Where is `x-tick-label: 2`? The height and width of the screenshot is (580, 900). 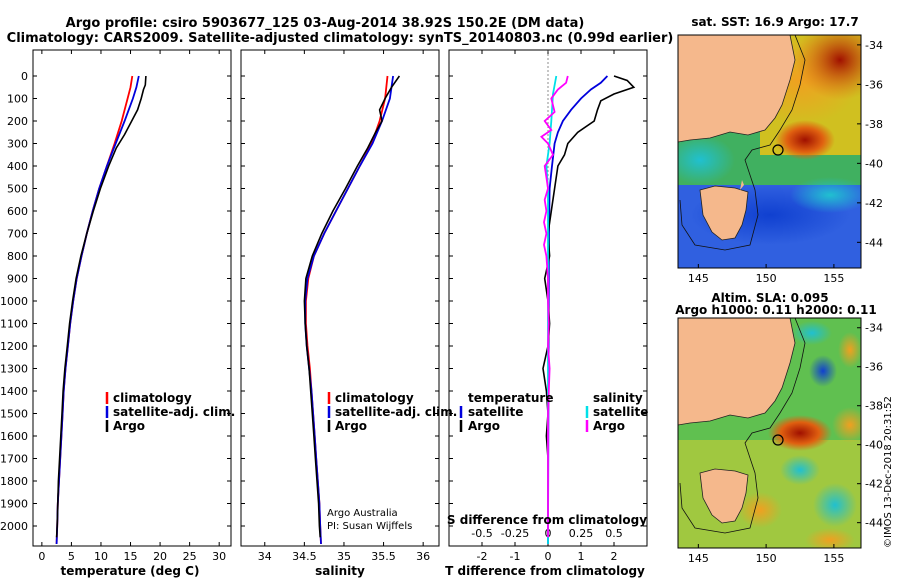
x-tick-label: 2 is located at coordinates (614, 556).